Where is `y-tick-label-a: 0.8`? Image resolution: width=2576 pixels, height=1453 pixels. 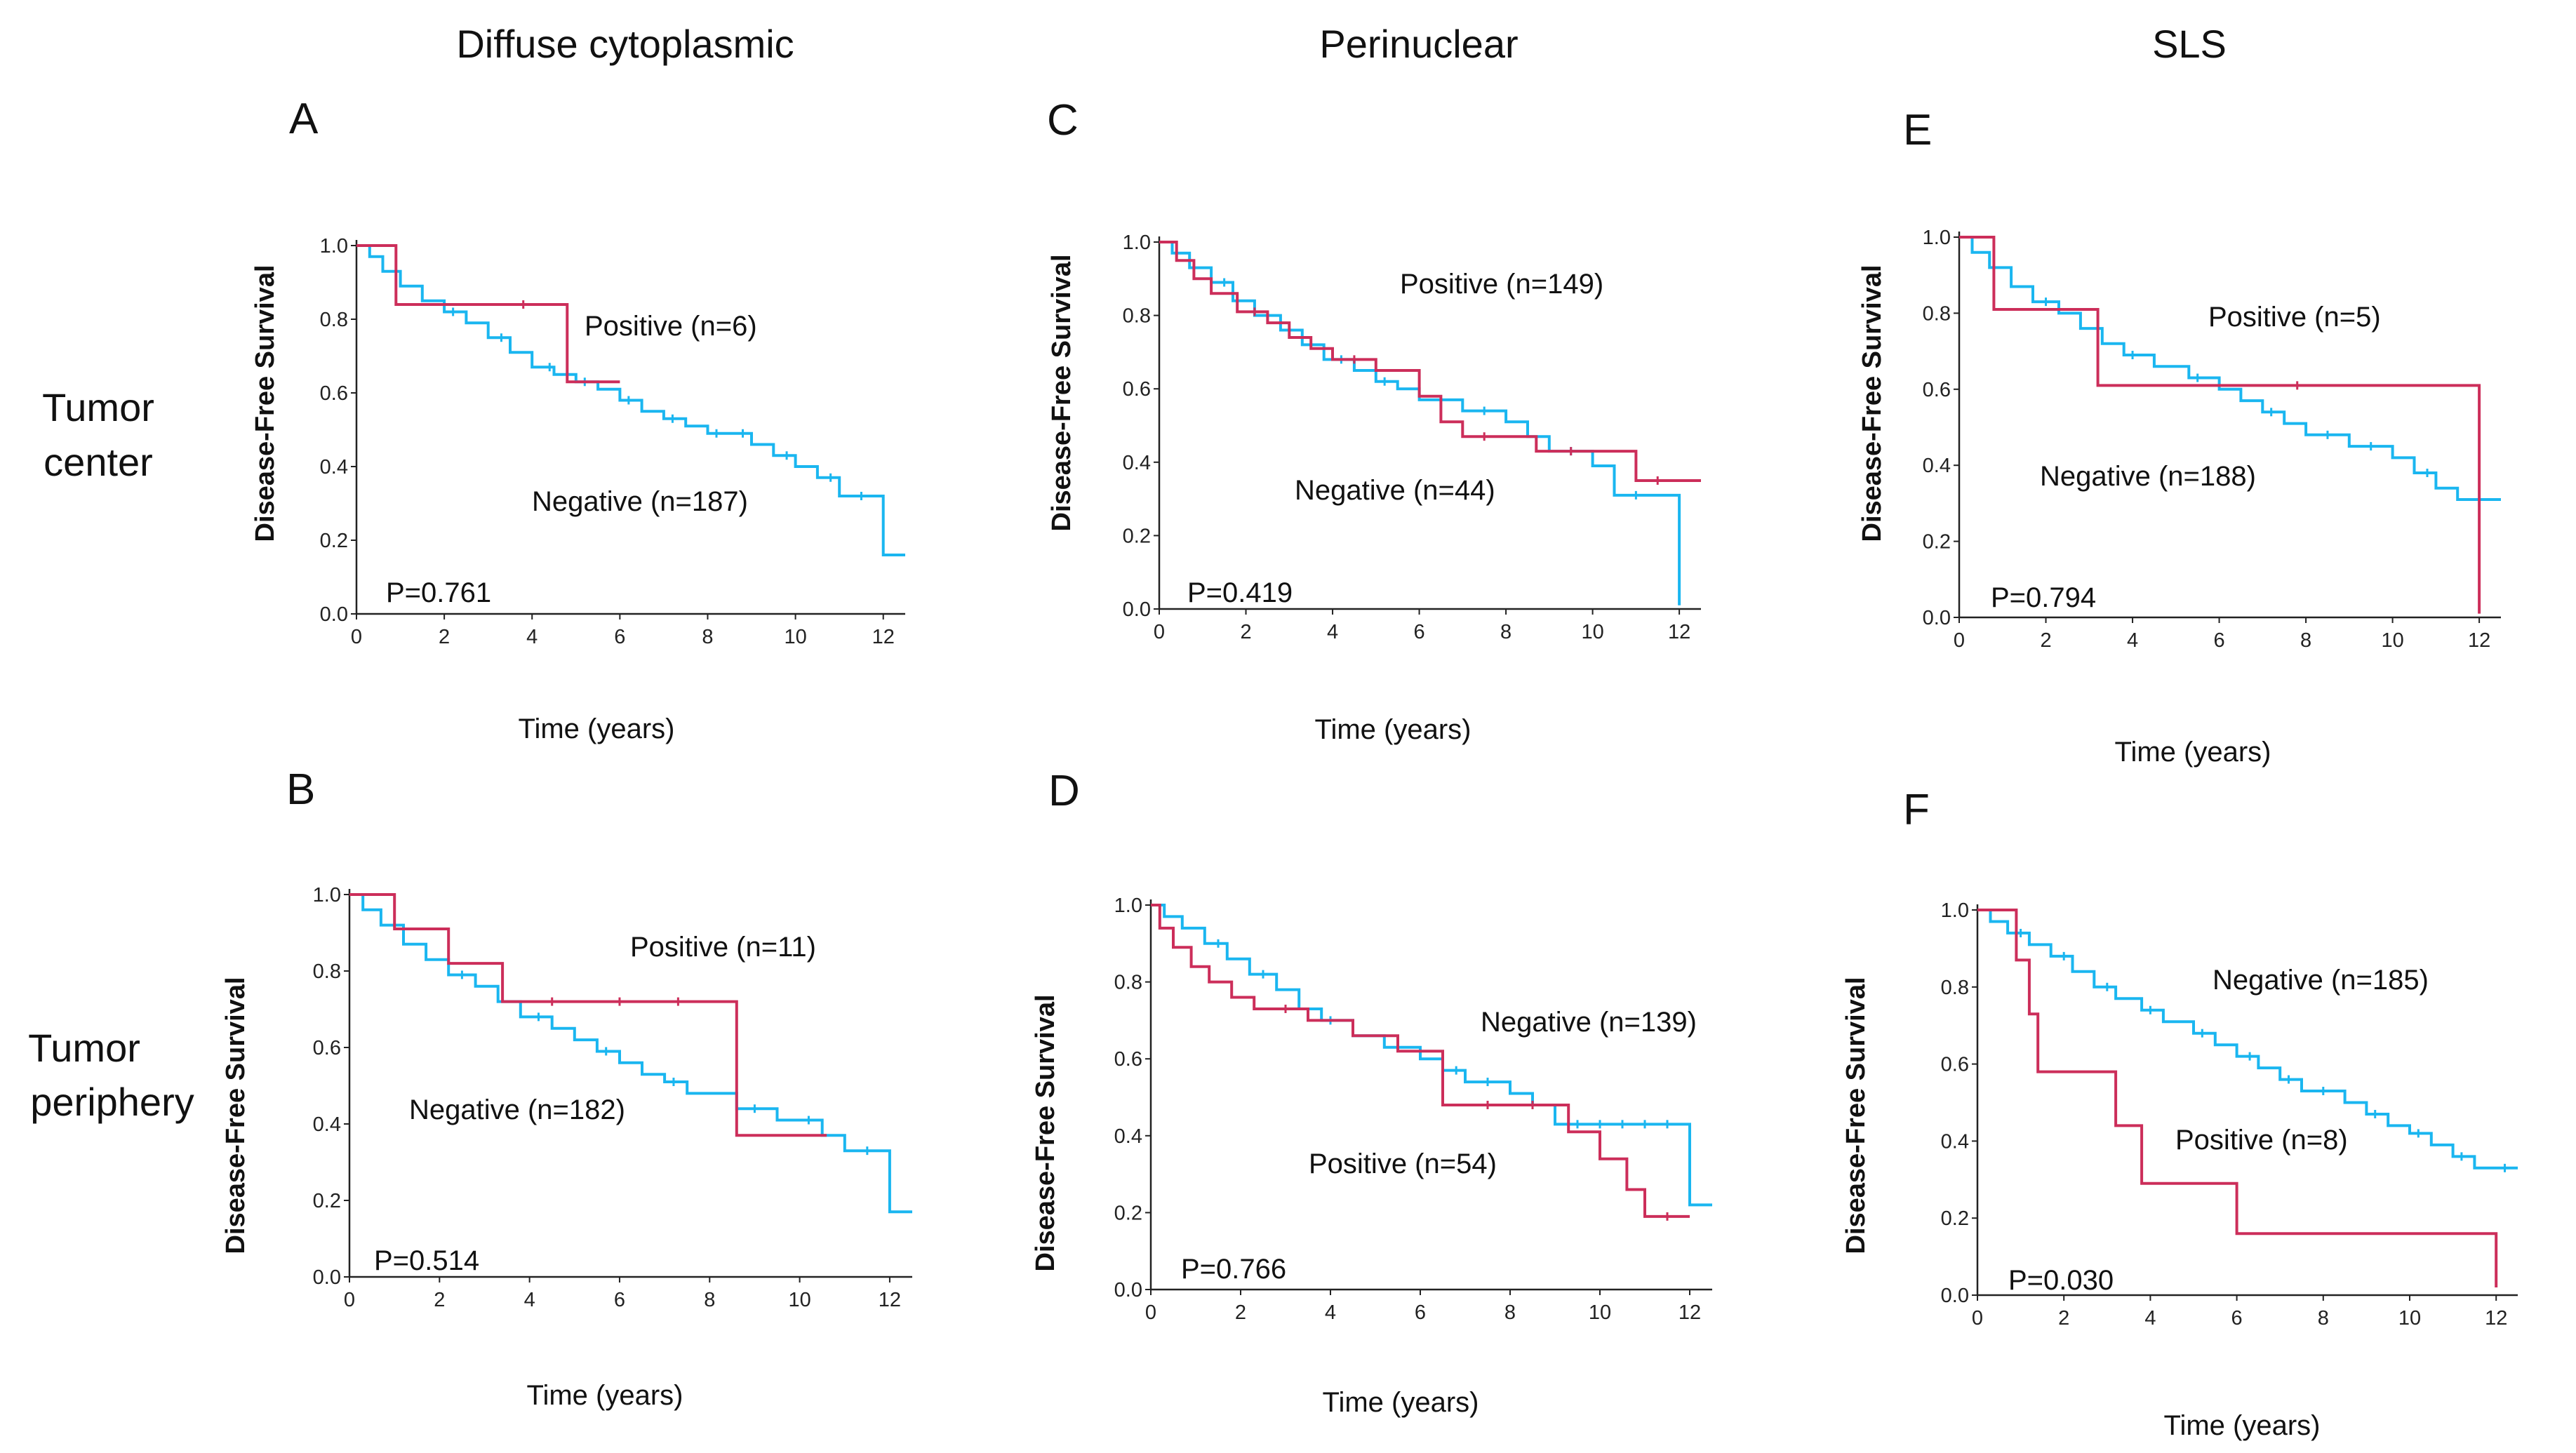
y-tick-label-a: 0.8 is located at coordinates (334, 320).